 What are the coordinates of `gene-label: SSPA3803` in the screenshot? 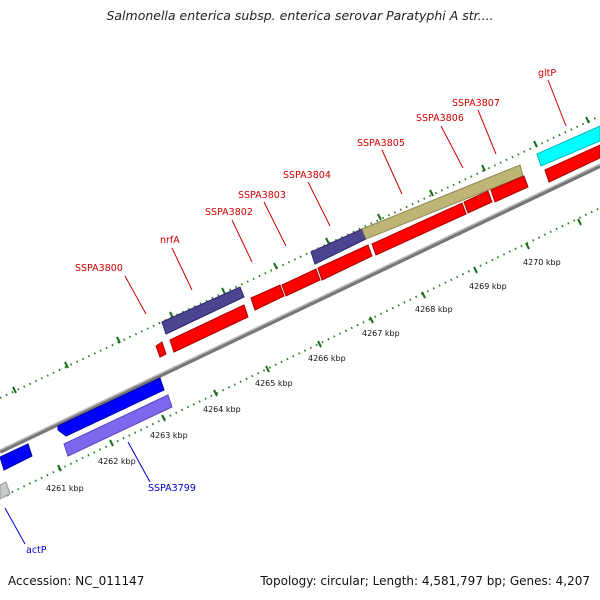 It's located at (262, 195).